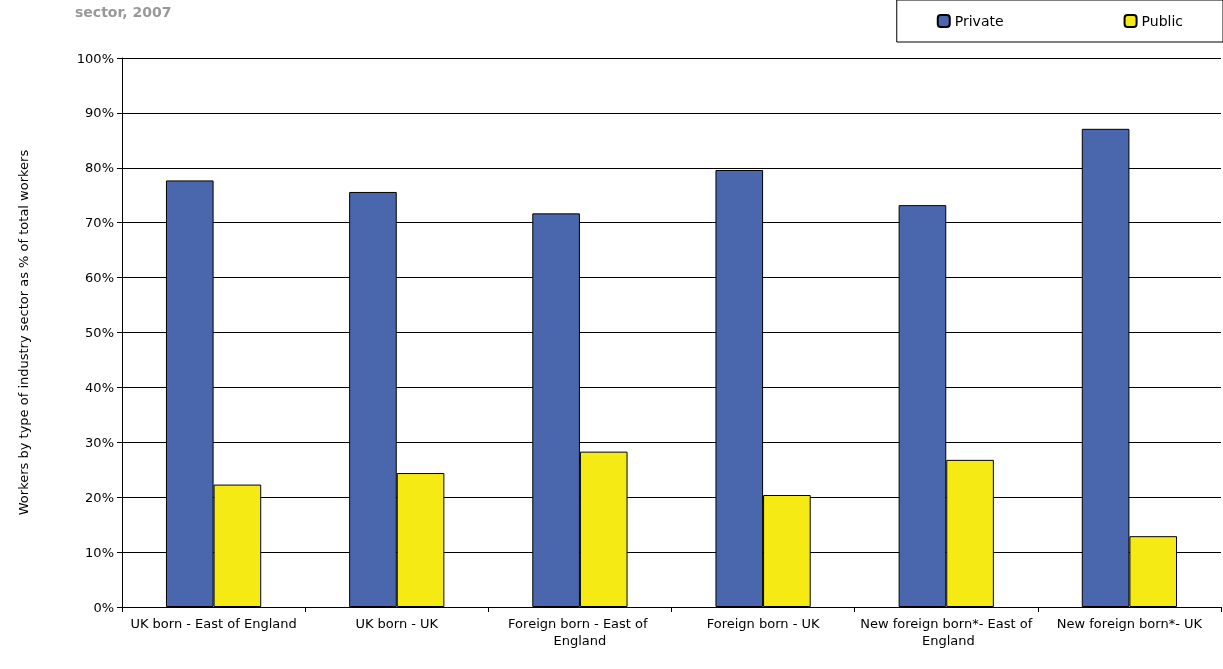  I want to click on legend-label: Private, so click(979, 21).